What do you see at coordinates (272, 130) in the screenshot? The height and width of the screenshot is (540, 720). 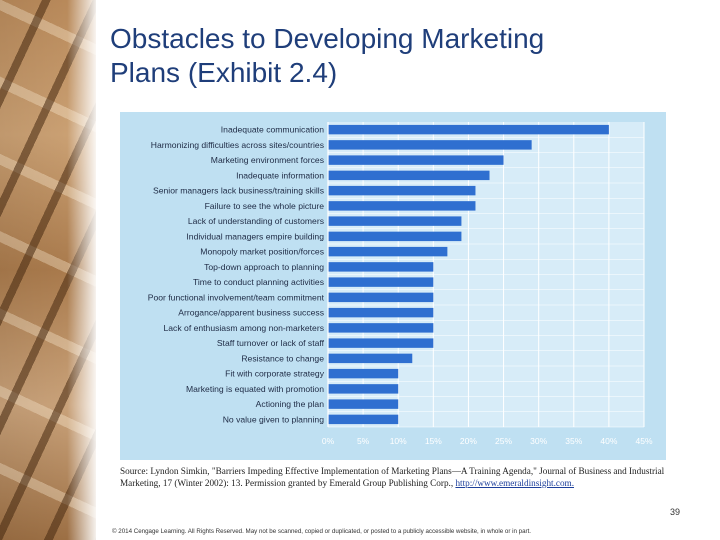 I see `category-label: Inadequate communication` at bounding box center [272, 130].